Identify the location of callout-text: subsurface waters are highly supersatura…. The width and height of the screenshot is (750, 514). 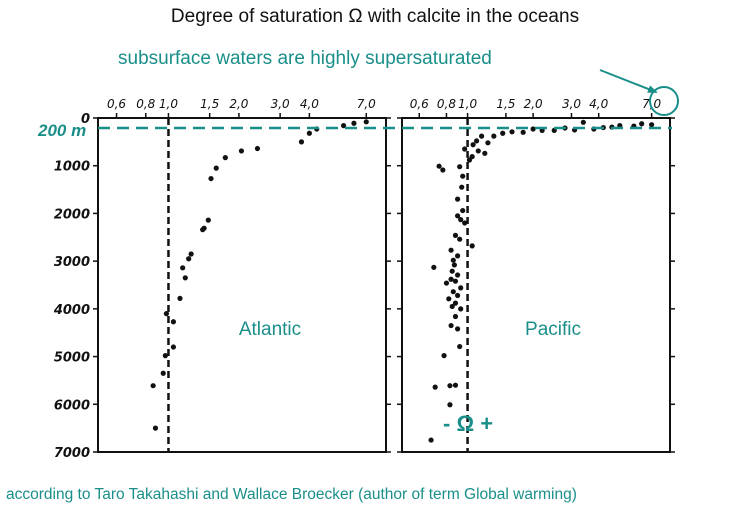
(305, 58).